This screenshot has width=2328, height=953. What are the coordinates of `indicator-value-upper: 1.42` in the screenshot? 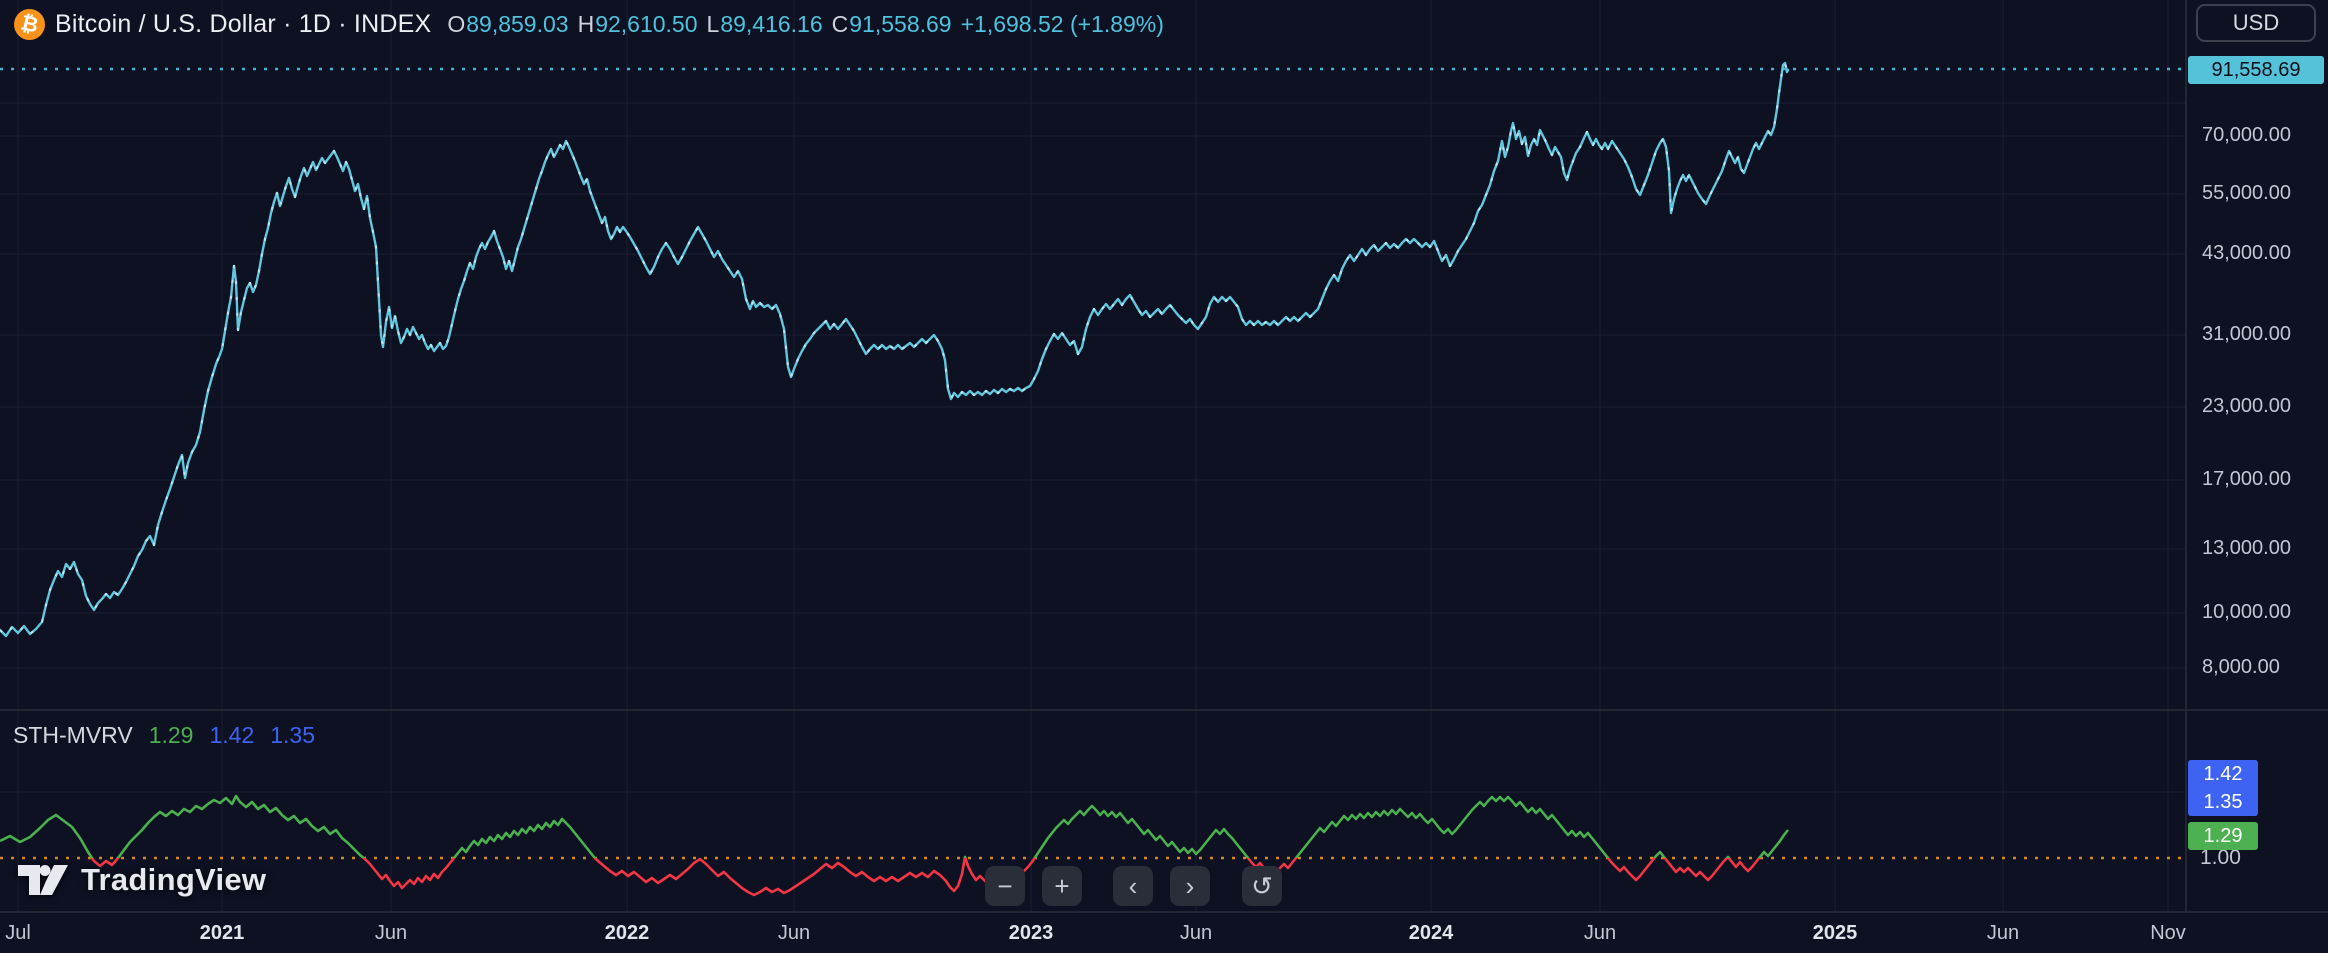 It's located at (232, 735).